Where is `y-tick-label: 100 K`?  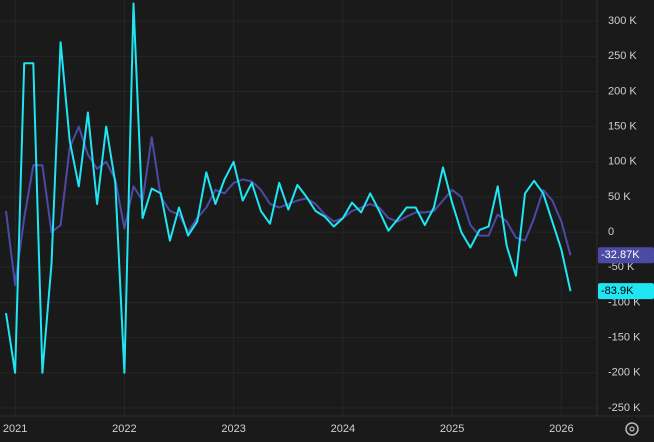
y-tick-label: 100 K is located at coordinates (622, 162).